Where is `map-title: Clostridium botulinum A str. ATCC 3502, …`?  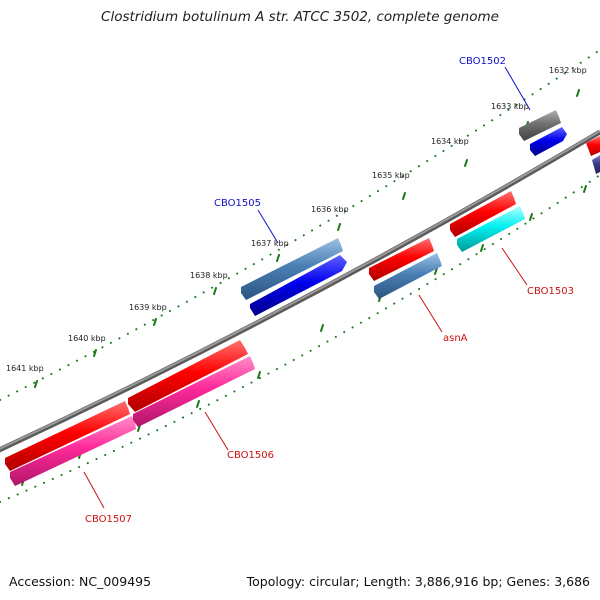
map-title: Clostridium botulinum A str. ATCC 3502, … is located at coordinates (300, 17).